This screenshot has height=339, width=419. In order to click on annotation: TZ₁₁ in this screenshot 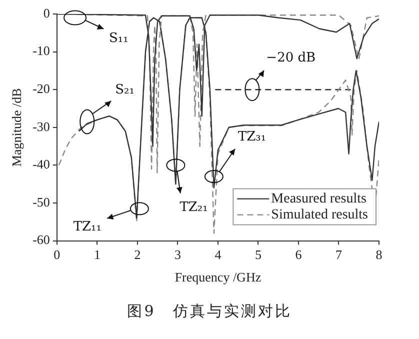, I will do `click(87, 227)`.